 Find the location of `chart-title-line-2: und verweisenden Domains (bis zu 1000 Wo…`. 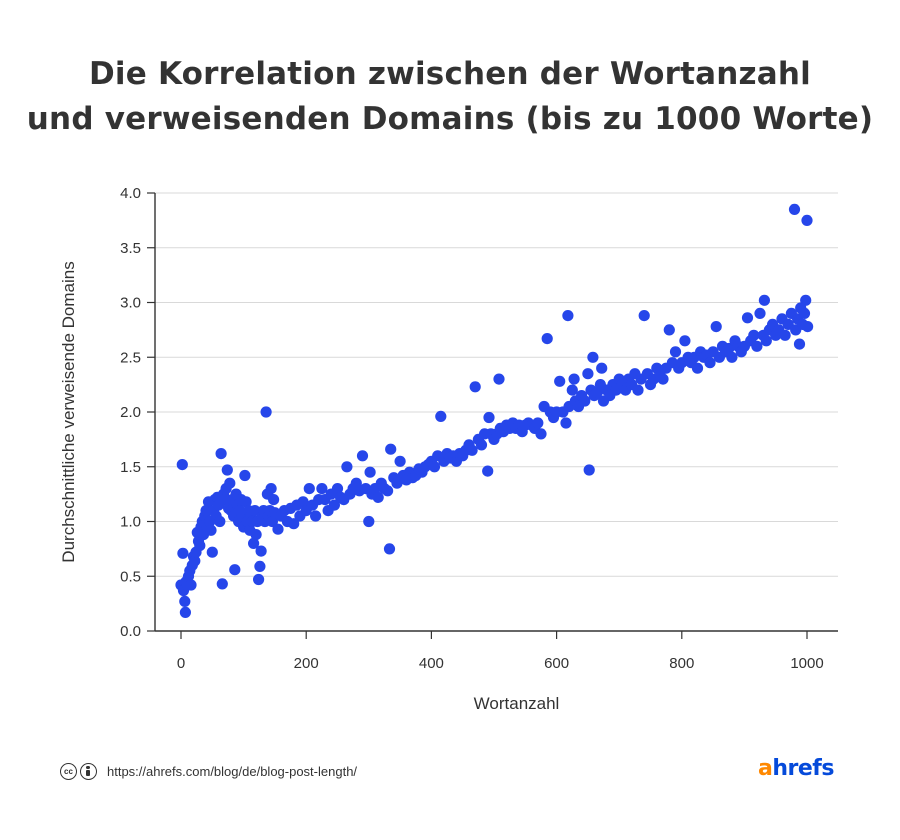

chart-title-line-2: und verweisenden Domains (bis zu 1000 Wo… is located at coordinates (450, 119).